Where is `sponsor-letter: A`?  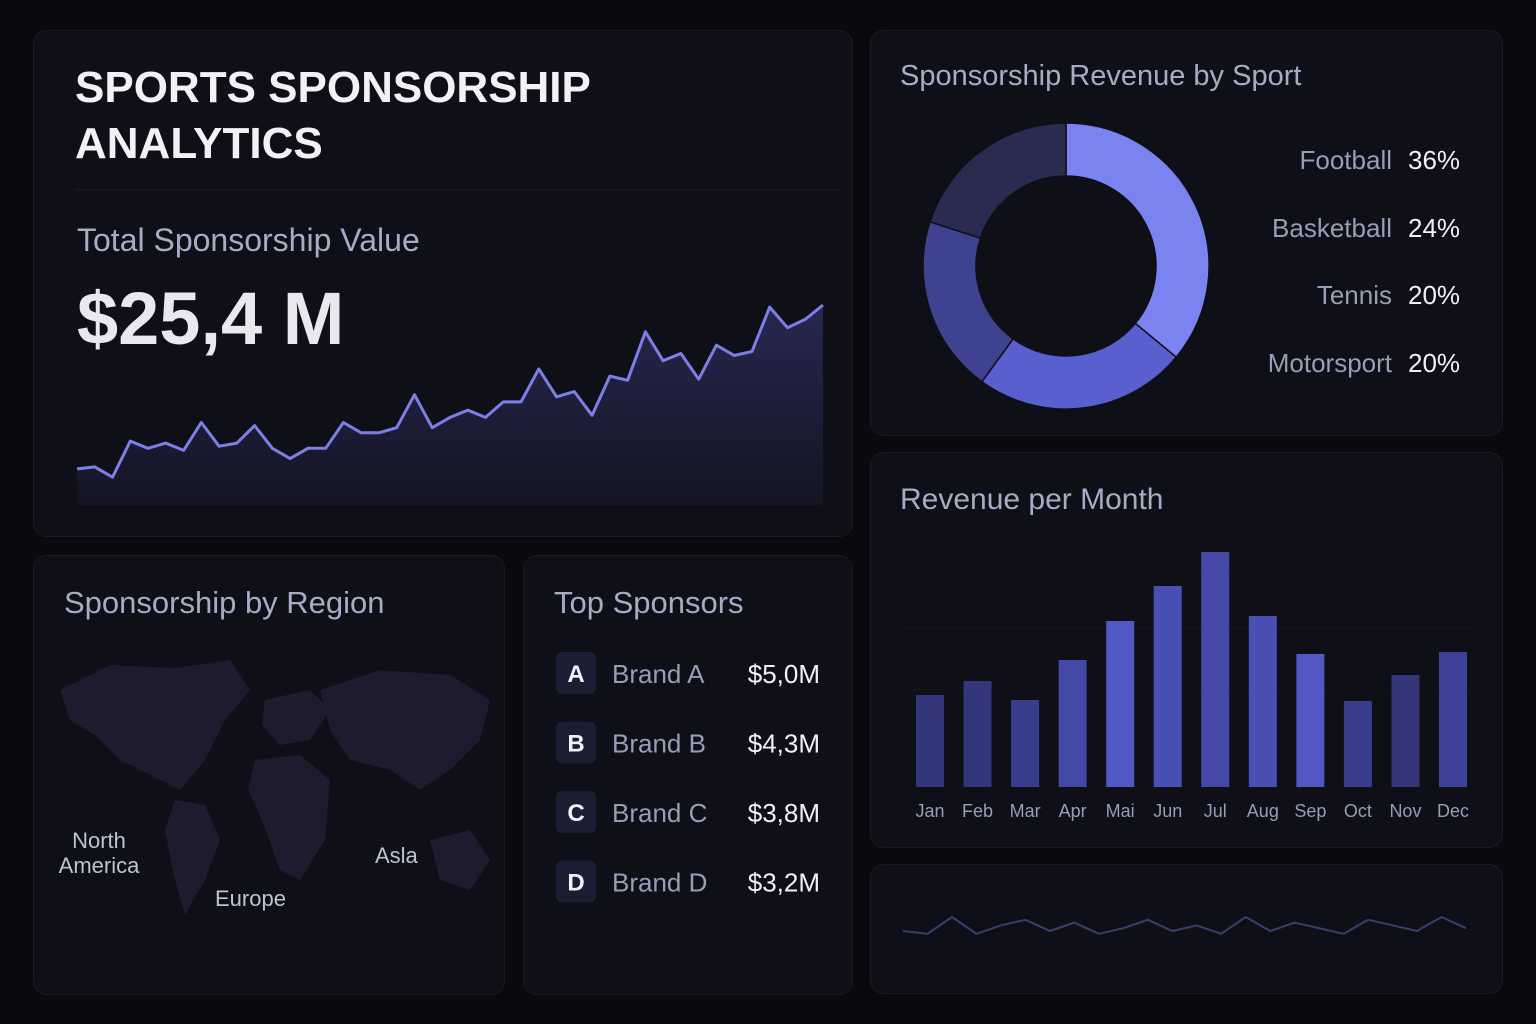
sponsor-letter: A is located at coordinates (575, 674).